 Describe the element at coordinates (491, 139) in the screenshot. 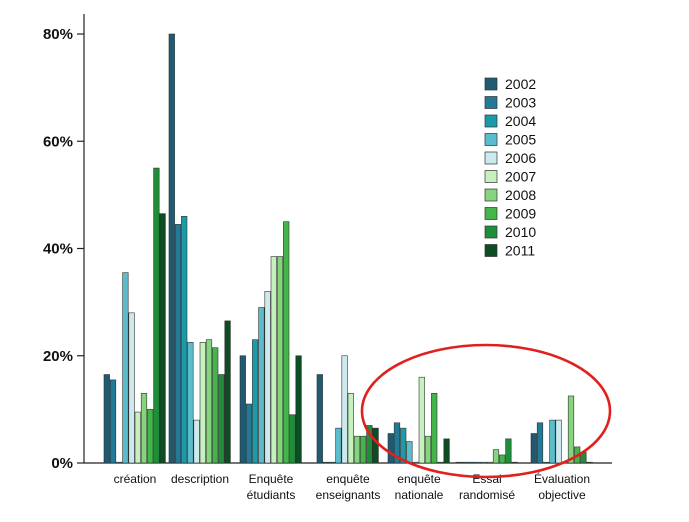

I see `legend-swatch-2005` at that location.